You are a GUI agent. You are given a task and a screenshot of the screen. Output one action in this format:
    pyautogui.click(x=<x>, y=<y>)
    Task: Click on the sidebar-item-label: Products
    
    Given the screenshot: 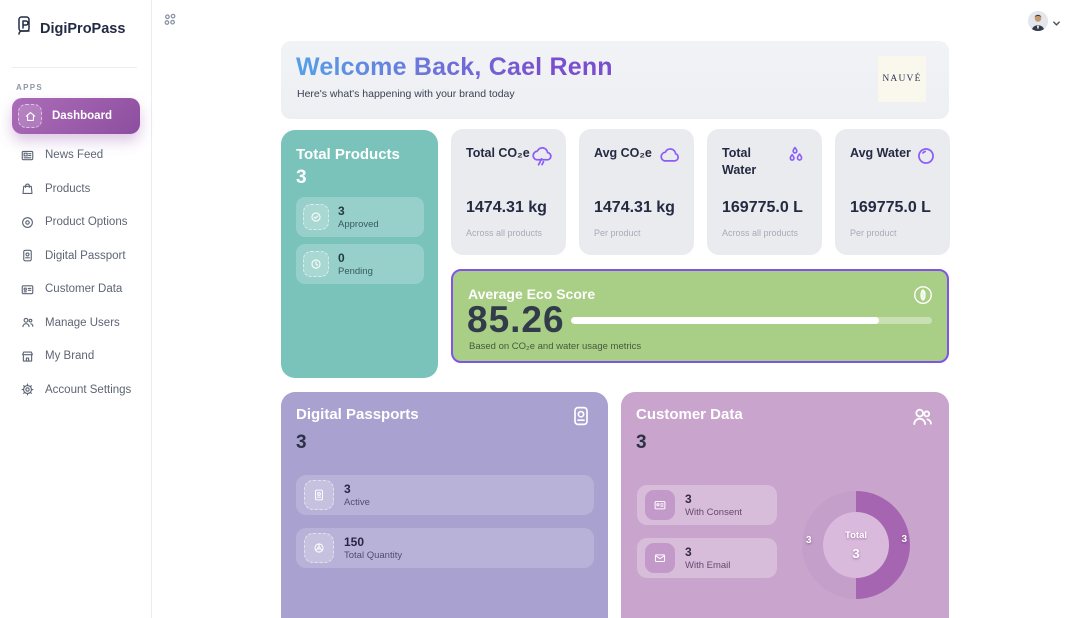 What is the action you would take?
    pyautogui.click(x=68, y=188)
    